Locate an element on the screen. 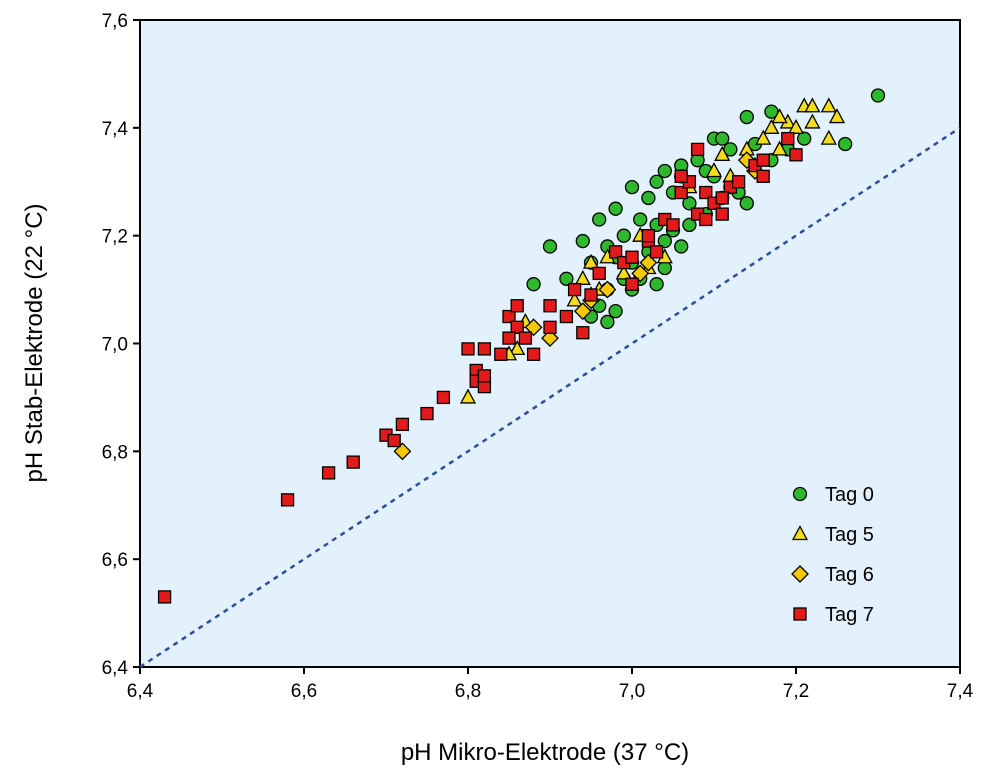 This screenshot has height=775, width=983. y-axis: 6,4 6,6 6,8 7,0 7,2 7,4 7,6 is located at coordinates (121, 345).